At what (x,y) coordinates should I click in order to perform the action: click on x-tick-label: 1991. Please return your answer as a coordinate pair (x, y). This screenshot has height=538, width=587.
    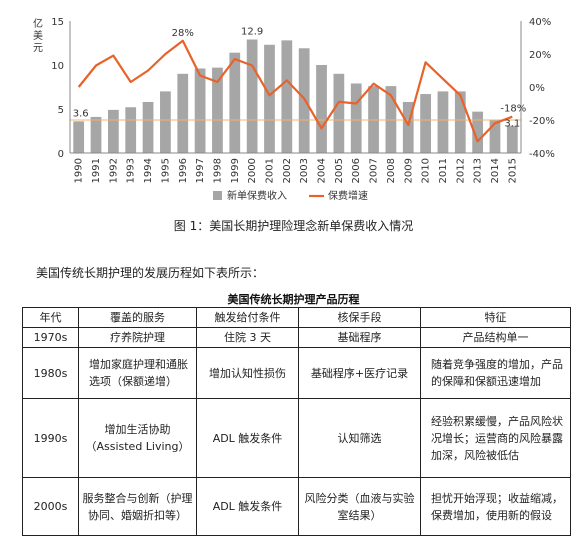
    Looking at the image, I should click on (96, 170).